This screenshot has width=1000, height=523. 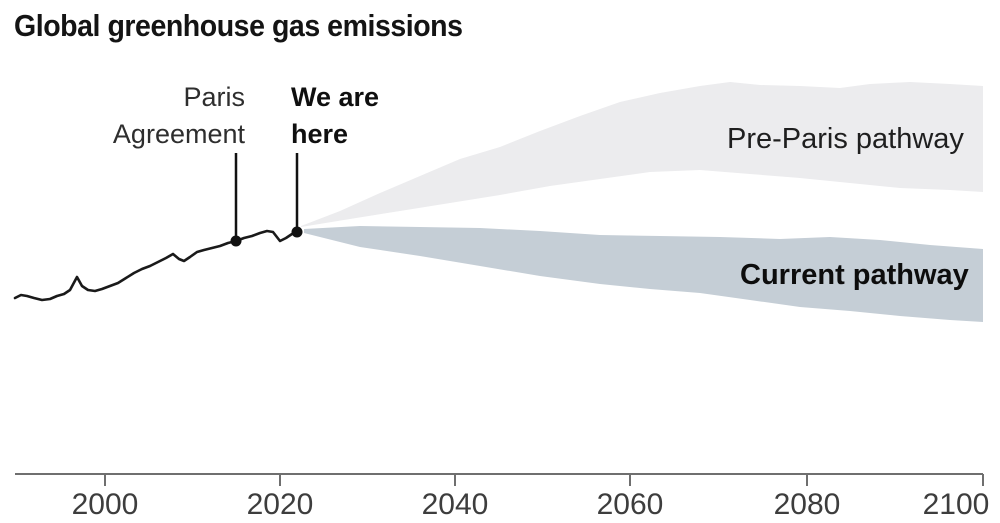 What do you see at coordinates (455, 504) in the screenshot?
I see `axis-tick-label-2040: 2040` at bounding box center [455, 504].